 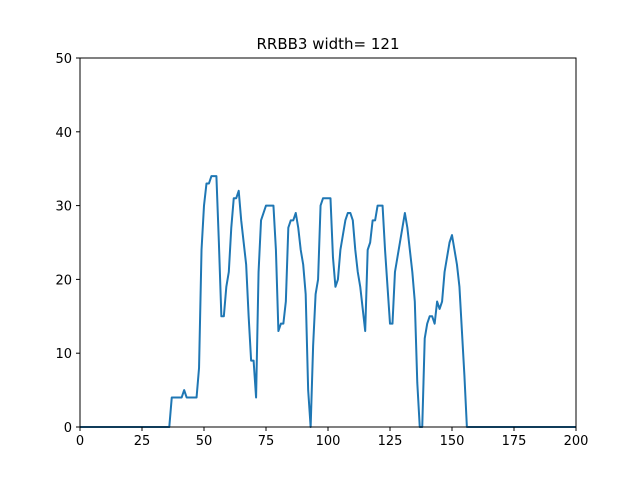 I want to click on x-tick-label: 50, so click(x=204, y=441).